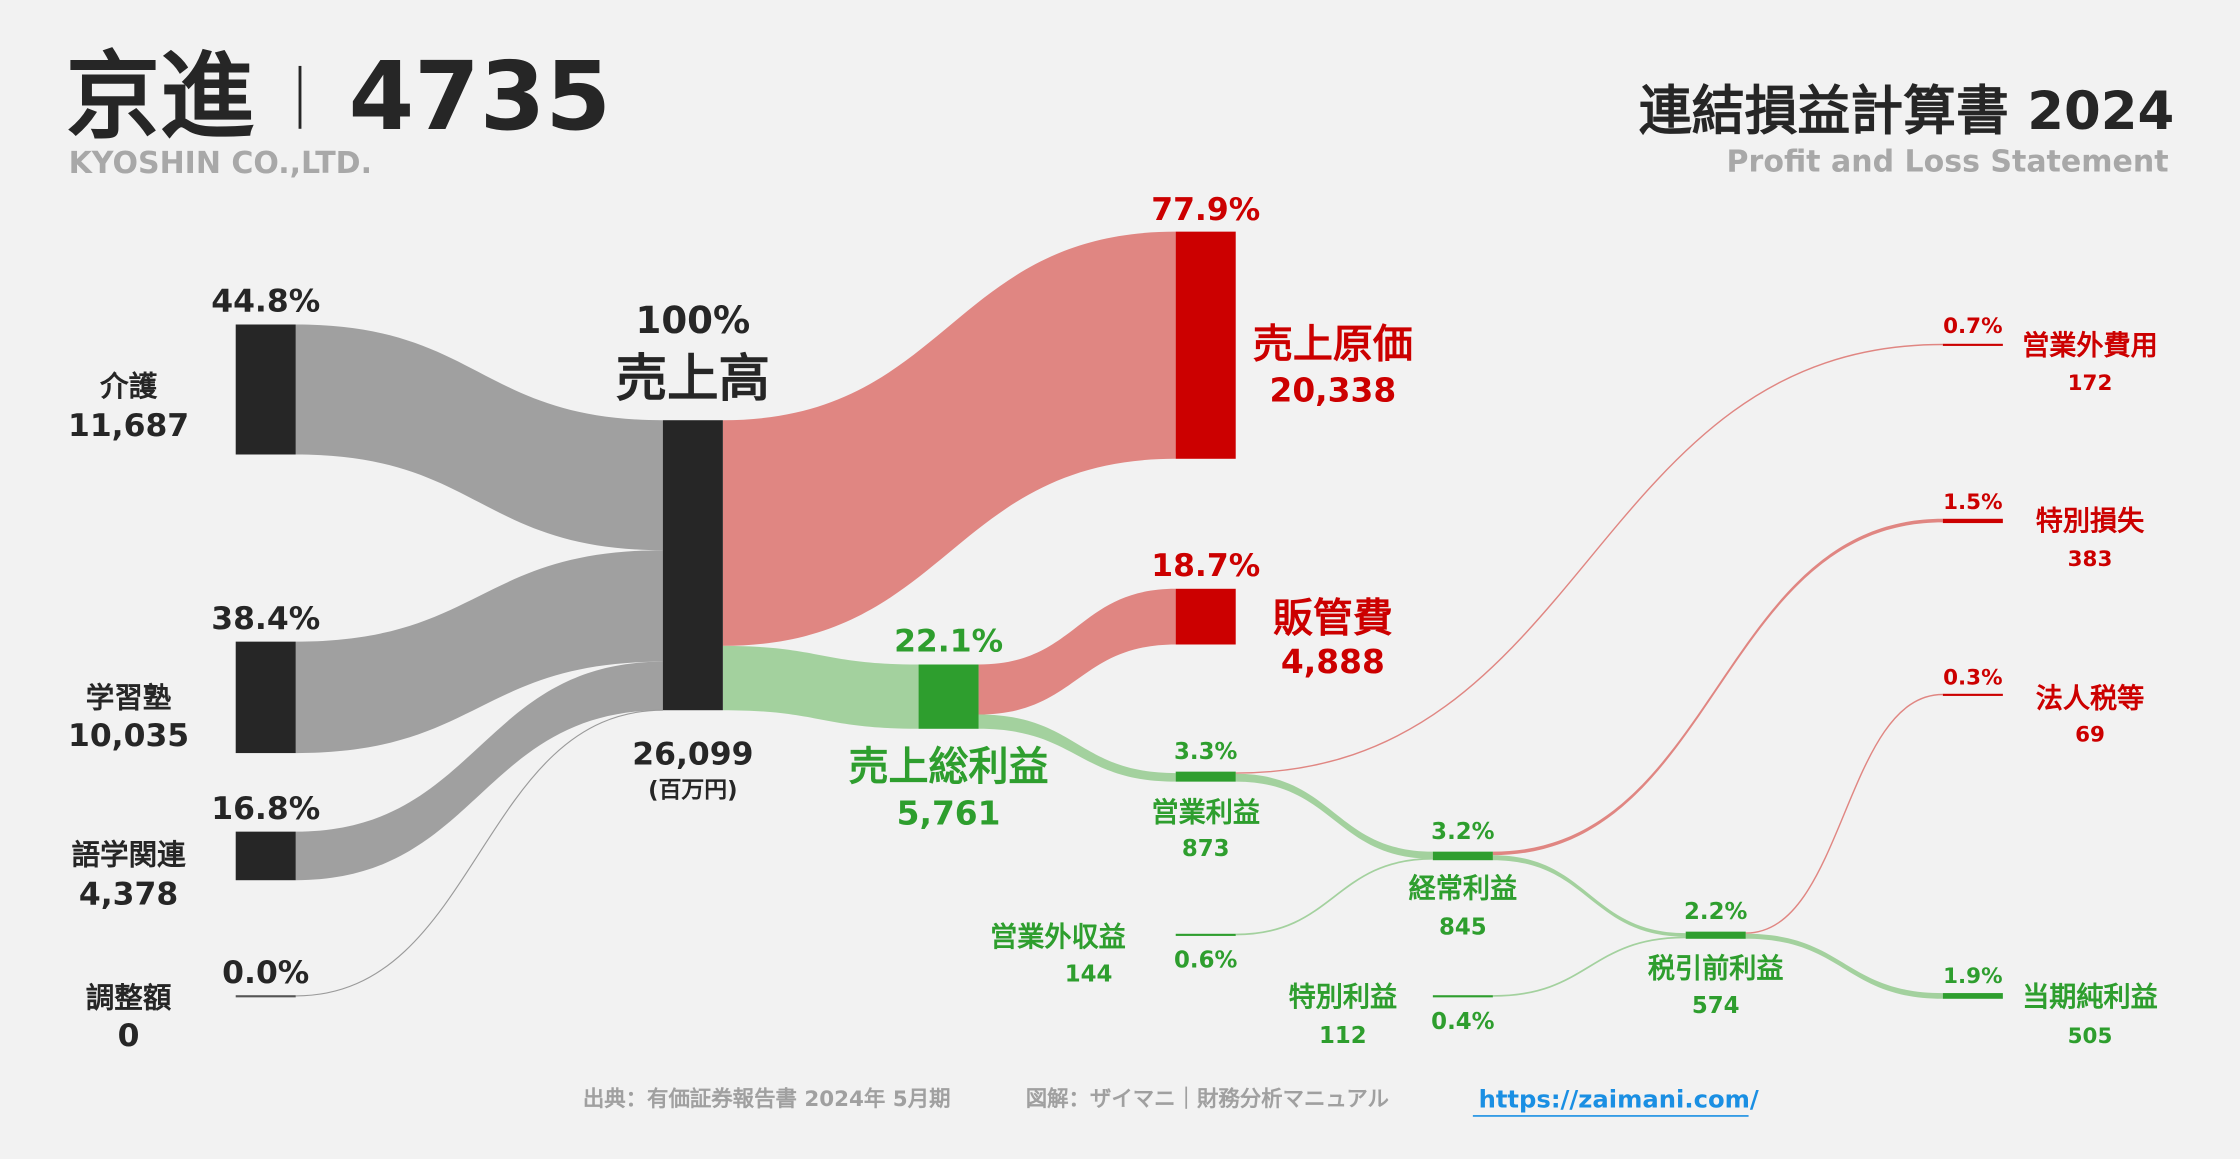 The width and height of the screenshot is (2240, 1159). What do you see at coordinates (693, 320) in the screenshot?
I see `revenue-pct: 100%` at bounding box center [693, 320].